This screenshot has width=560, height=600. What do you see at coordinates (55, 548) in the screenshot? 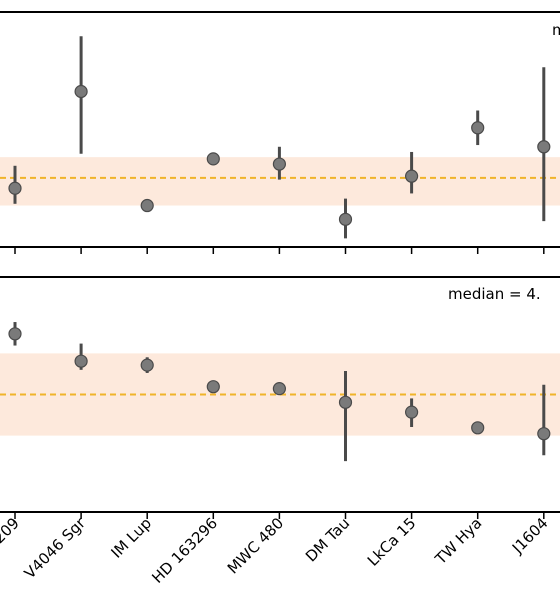
I see `x-tick-label: V4046 Sgr` at bounding box center [55, 548].